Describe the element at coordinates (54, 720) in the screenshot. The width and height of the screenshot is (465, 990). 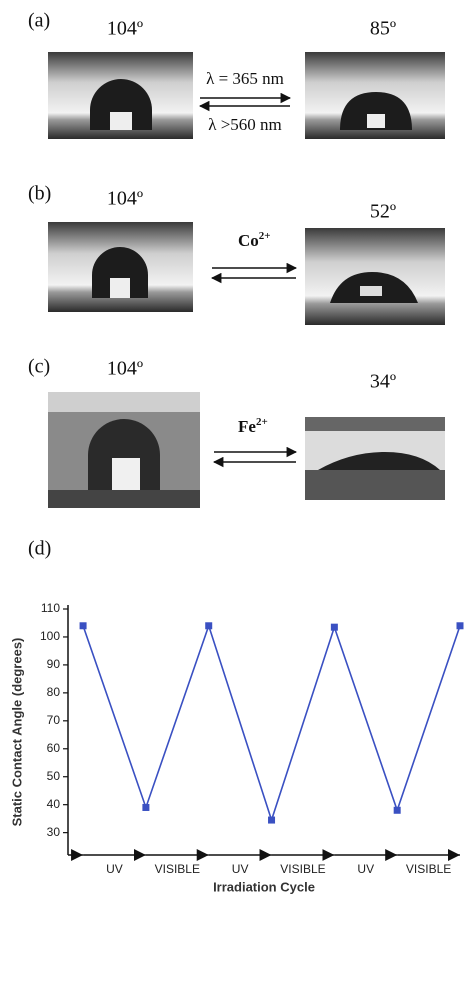
I see `y-tick-label: 70` at that location.